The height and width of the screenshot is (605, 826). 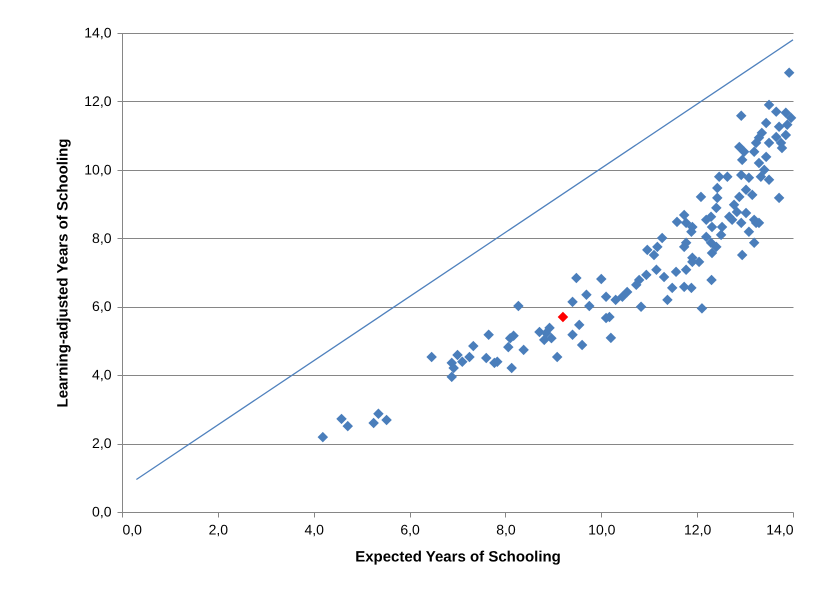 I want to click on x-tick-label: 10,0, so click(x=602, y=530).